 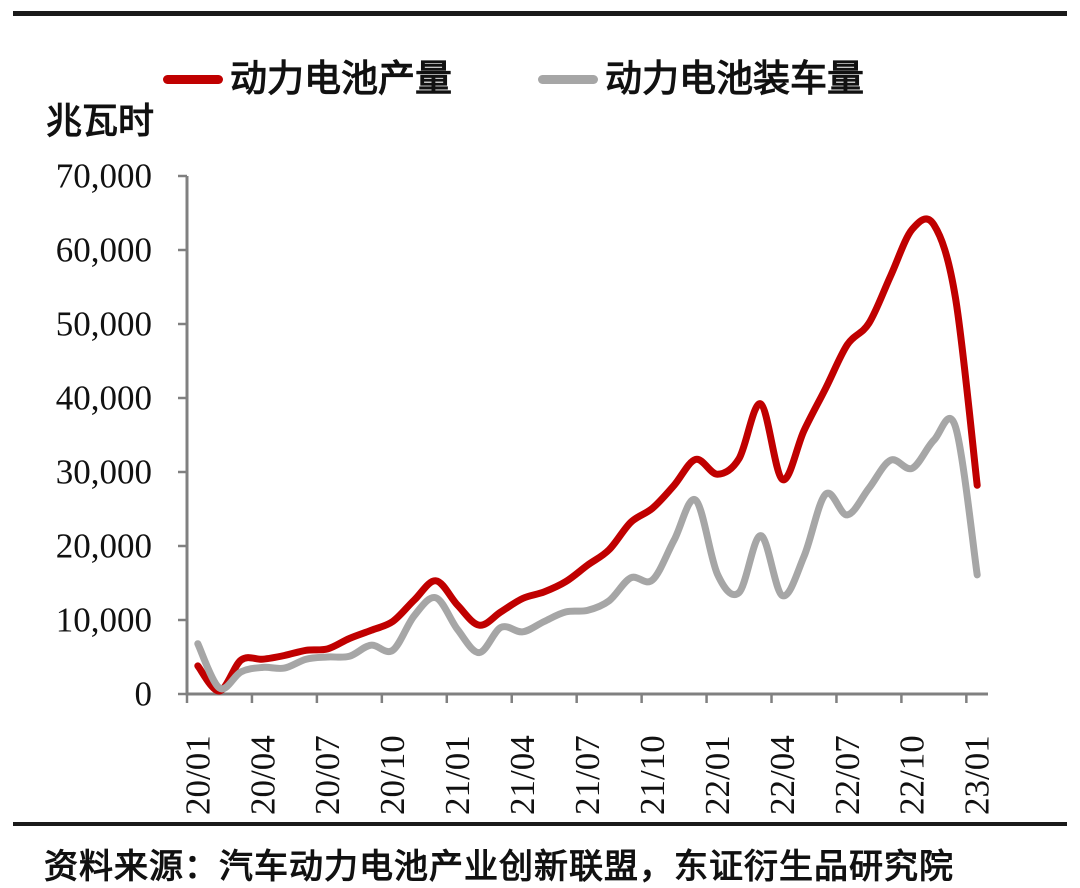 I want to click on x-tick-label: 21/07, so click(x=587, y=775).